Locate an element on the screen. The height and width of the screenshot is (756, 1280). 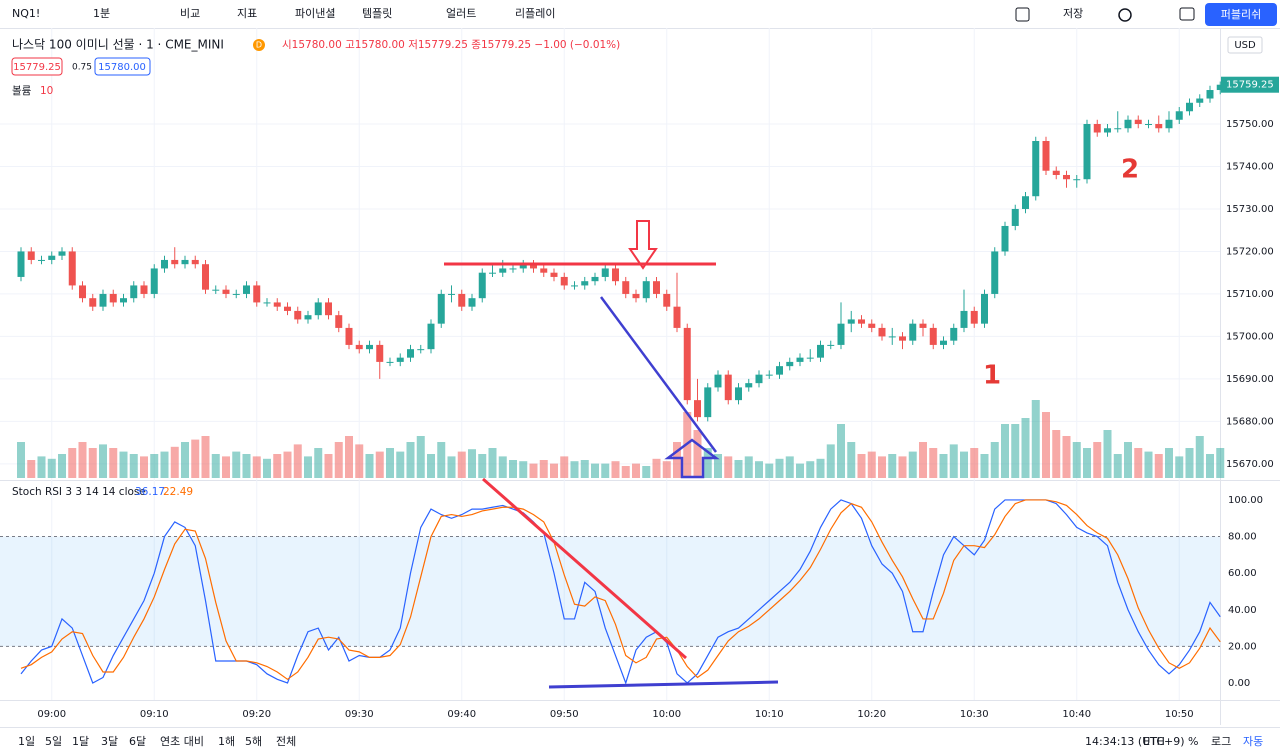
toolbar-button: 지표 is located at coordinates (247, 13).